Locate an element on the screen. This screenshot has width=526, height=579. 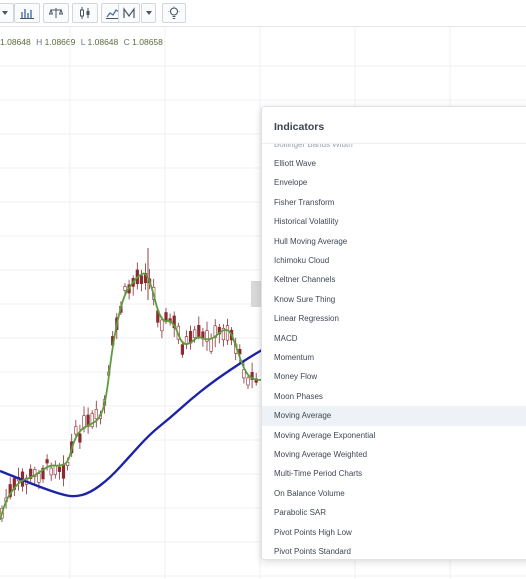
indicator-item: Linear Regression is located at coordinates (306, 319).